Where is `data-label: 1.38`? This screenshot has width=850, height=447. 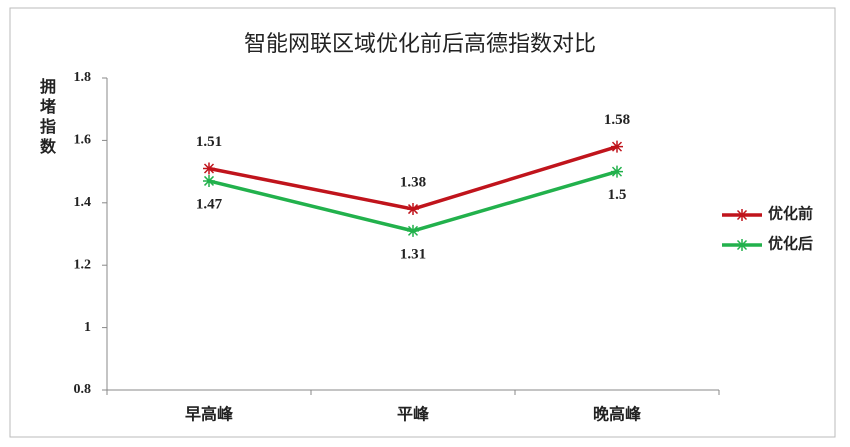
data-label: 1.38 is located at coordinates (413, 182).